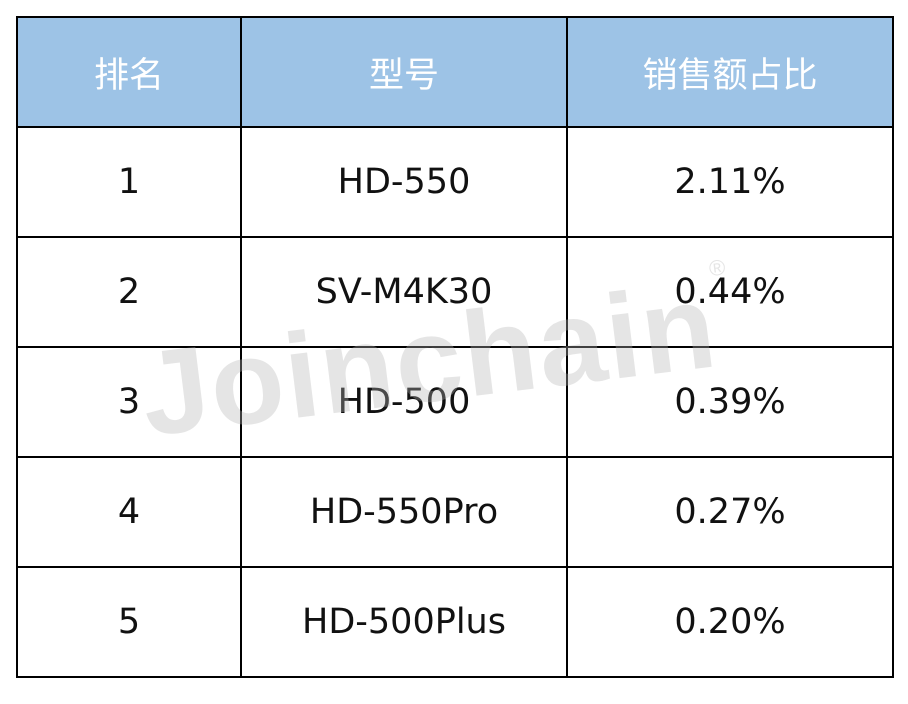 This screenshot has width=908, height=704. I want to click on header-share: 销售额占比, so click(730, 72).